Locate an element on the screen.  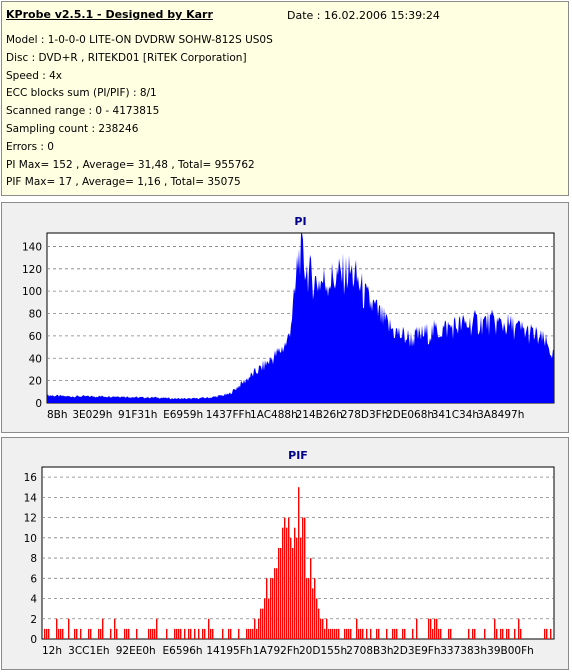
x-tick-label: 278D3Fh is located at coordinates (365, 415).